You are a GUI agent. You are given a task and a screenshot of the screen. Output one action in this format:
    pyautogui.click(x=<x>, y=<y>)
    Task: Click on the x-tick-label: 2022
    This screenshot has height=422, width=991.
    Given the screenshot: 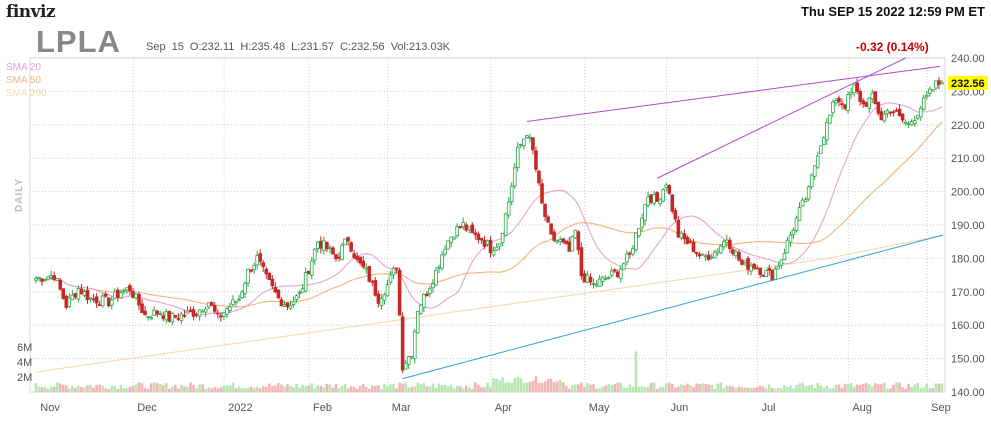 What is the action you would take?
    pyautogui.click(x=240, y=408)
    